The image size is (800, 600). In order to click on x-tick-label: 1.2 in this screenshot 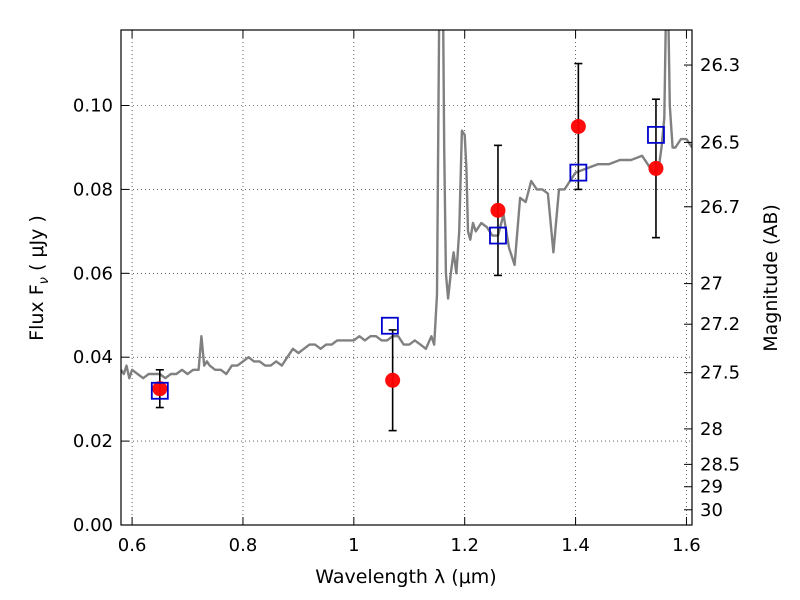, I will do `click(464, 545)`.